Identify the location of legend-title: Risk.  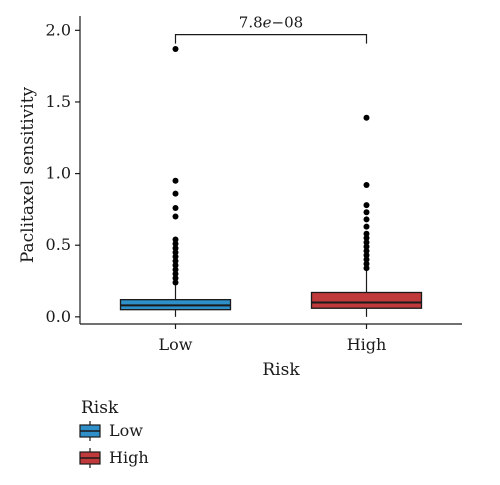
(100, 408).